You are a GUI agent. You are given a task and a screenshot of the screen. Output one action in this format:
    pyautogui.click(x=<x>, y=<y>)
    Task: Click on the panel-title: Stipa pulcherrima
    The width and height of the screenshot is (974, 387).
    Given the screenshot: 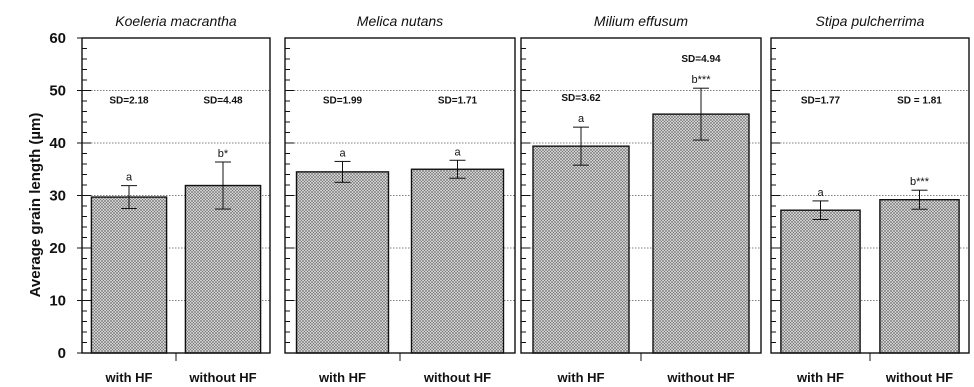 What is the action you would take?
    pyautogui.click(x=870, y=21)
    